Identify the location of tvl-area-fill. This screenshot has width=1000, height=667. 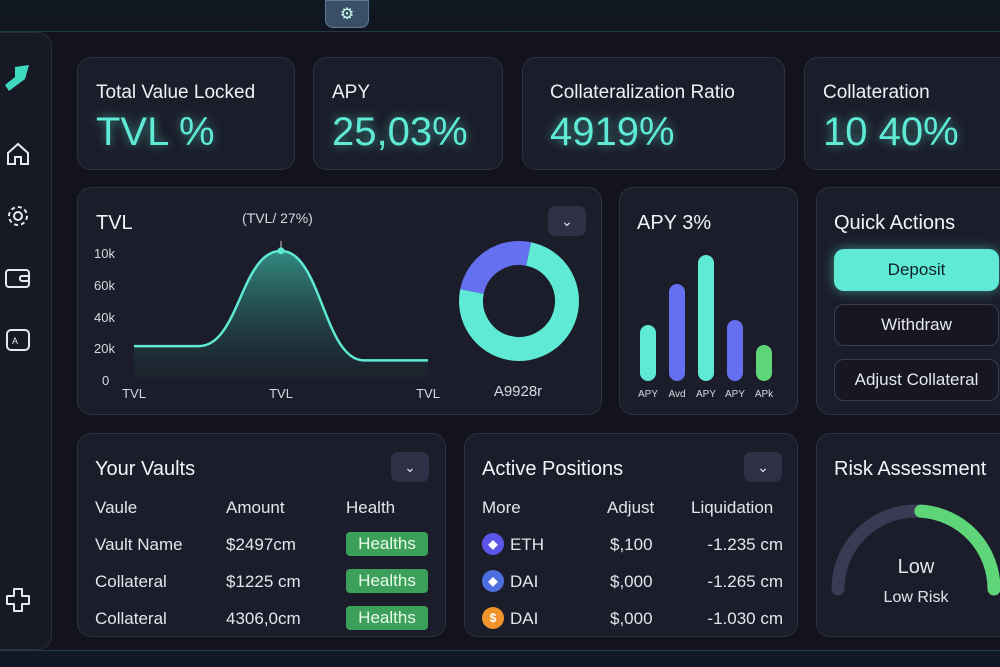
(281, 315).